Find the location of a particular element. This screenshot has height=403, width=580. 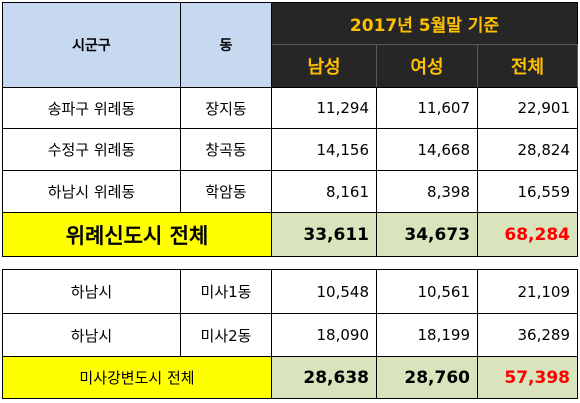

cell-female: 14,668 is located at coordinates (427, 149).